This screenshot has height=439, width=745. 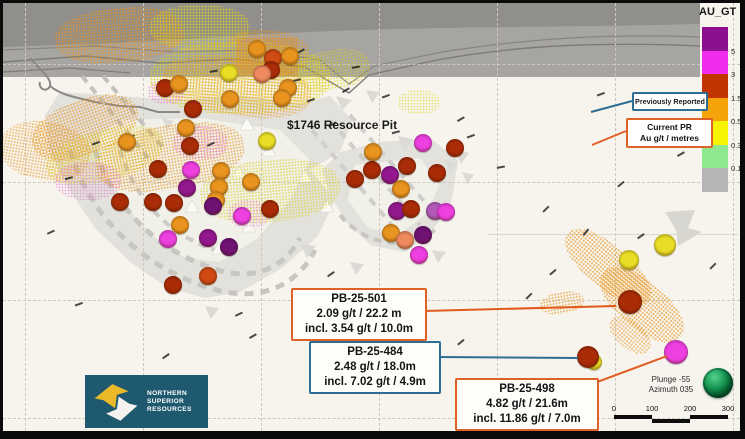 What do you see at coordinates (728, 408) in the screenshot?
I see `scale-tick-label: 300` at bounding box center [728, 408].